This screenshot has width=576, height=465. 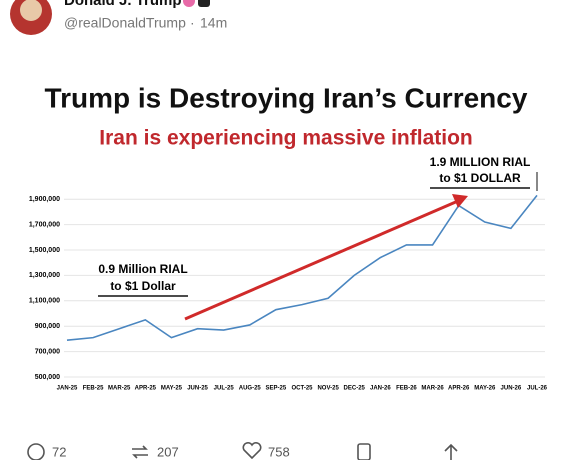 I want to click on x-tick-label: JAN-26, so click(x=380, y=389).